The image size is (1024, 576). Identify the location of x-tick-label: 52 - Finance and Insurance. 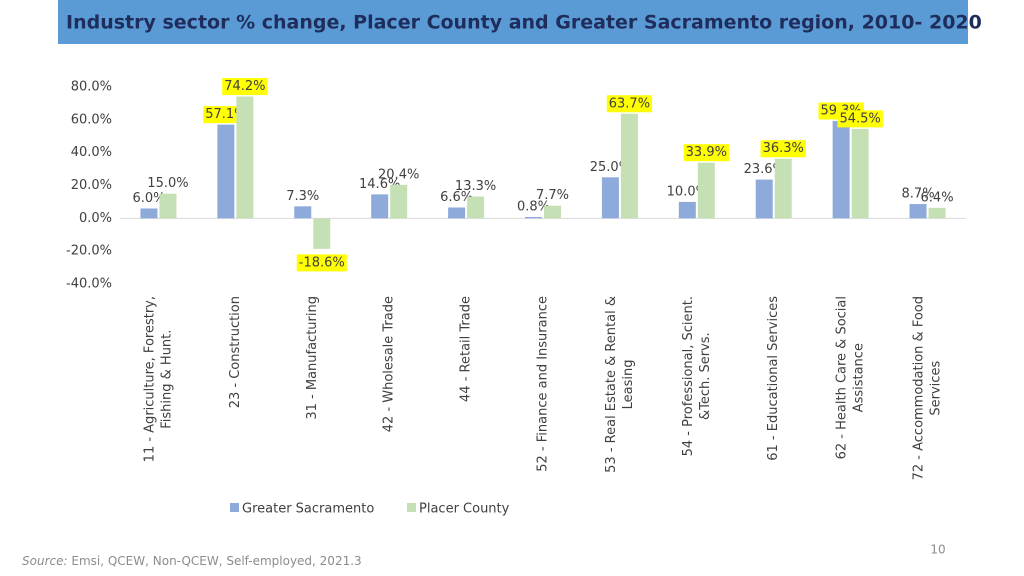
(543, 384).